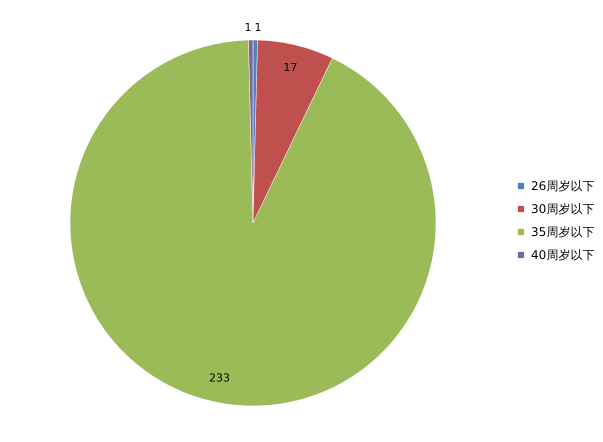 The height and width of the screenshot is (442, 603). What do you see at coordinates (290, 67) in the screenshot?
I see `data-label: 17` at bounding box center [290, 67].